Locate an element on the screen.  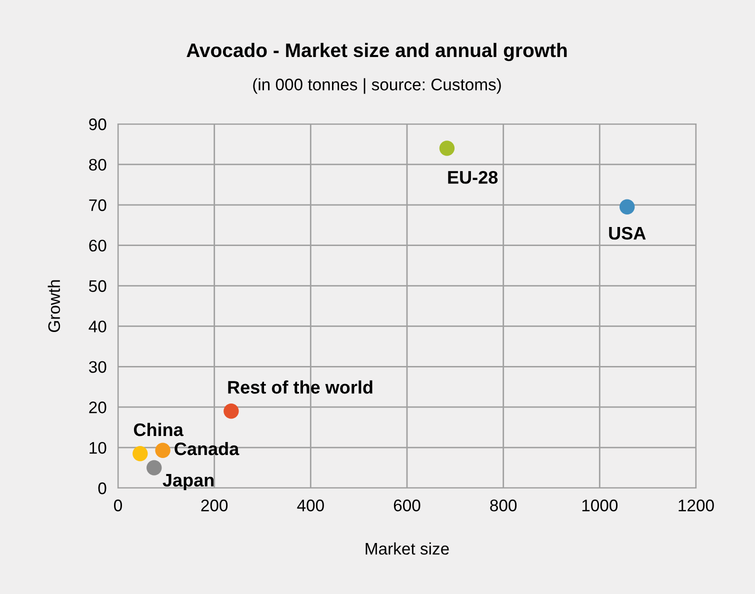
x-tick-label: 400 is located at coordinates (310, 506).